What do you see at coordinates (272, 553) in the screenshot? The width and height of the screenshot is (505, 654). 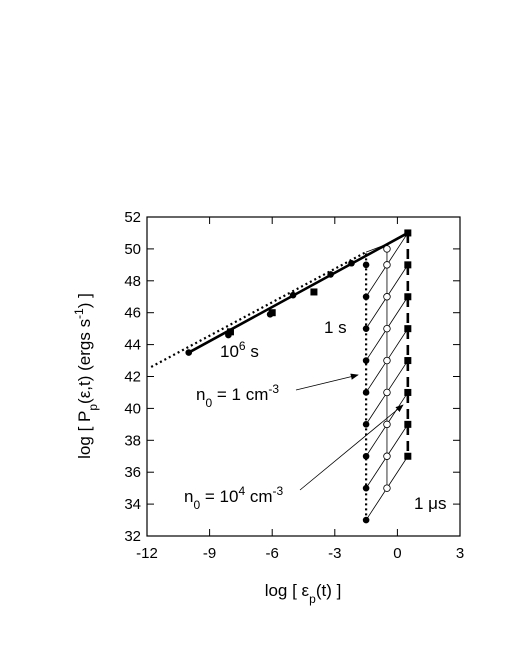 I see `x-tick-label: -6` at bounding box center [272, 553].